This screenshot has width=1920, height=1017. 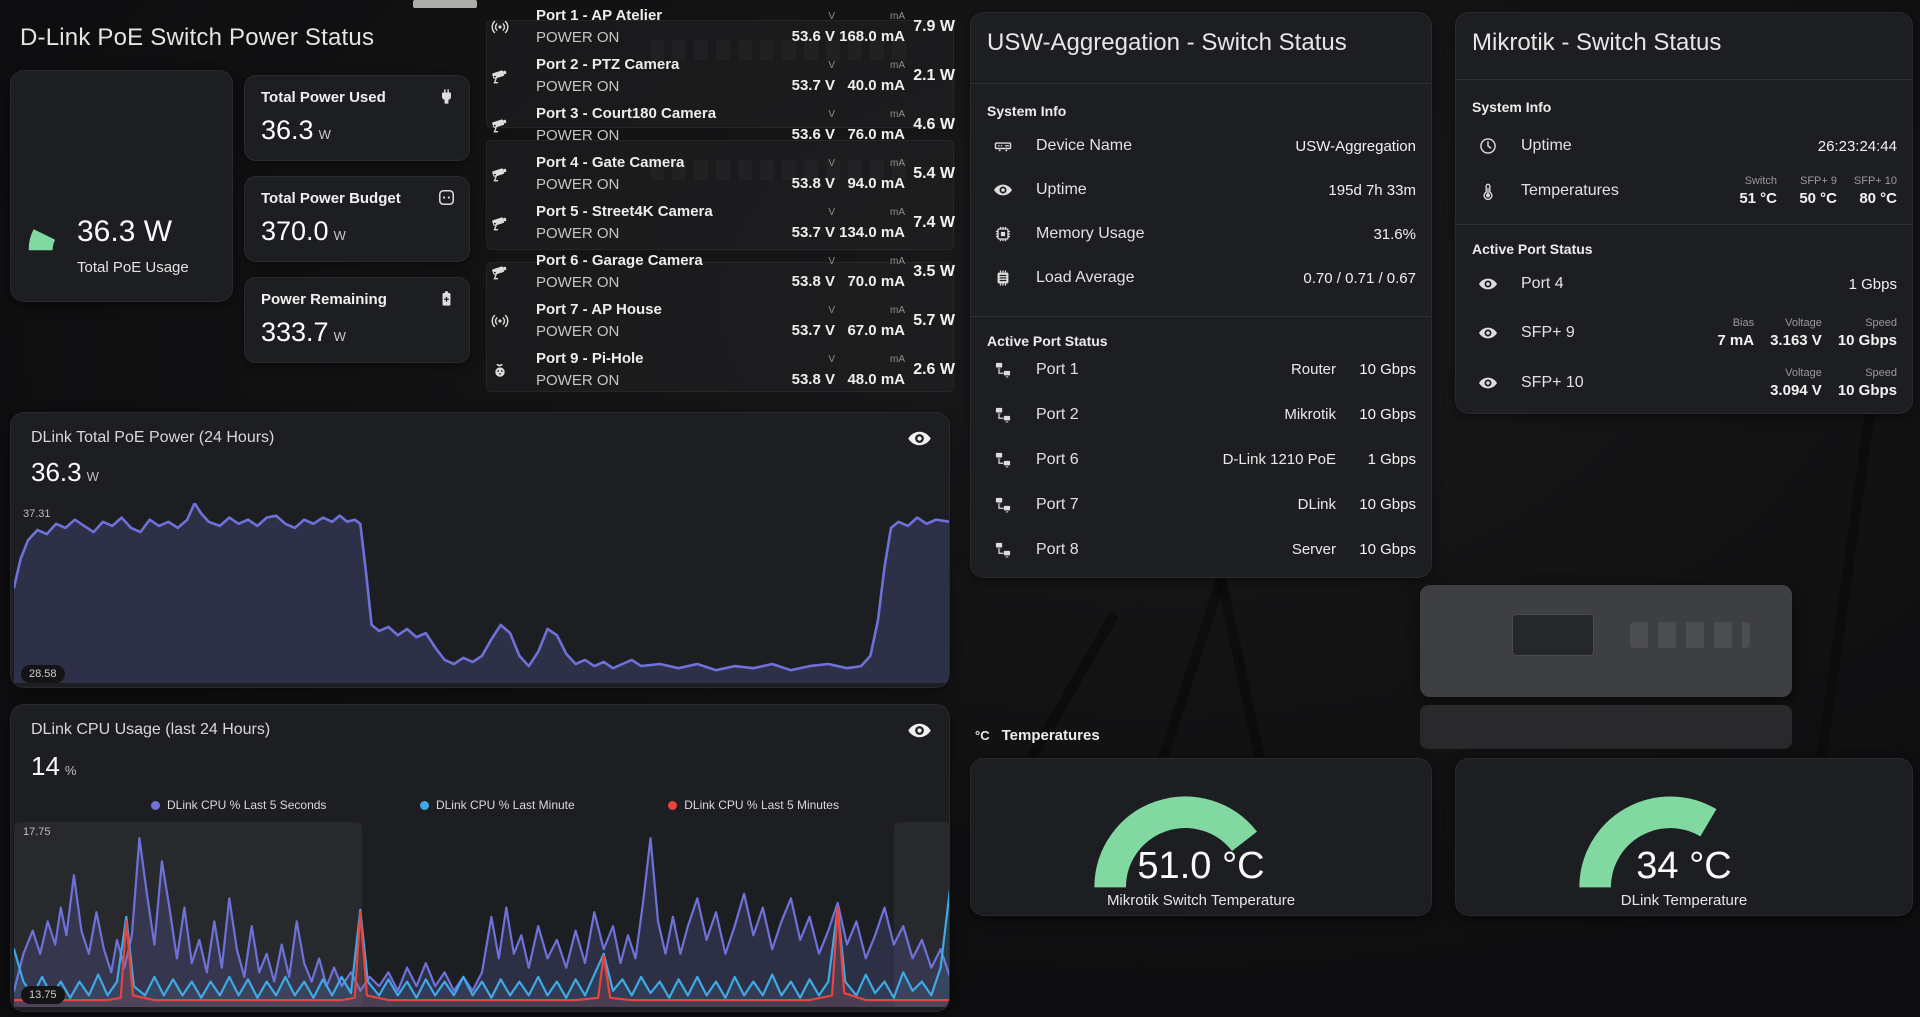 I want to click on info-label: Uptime, so click(x=1061, y=189).